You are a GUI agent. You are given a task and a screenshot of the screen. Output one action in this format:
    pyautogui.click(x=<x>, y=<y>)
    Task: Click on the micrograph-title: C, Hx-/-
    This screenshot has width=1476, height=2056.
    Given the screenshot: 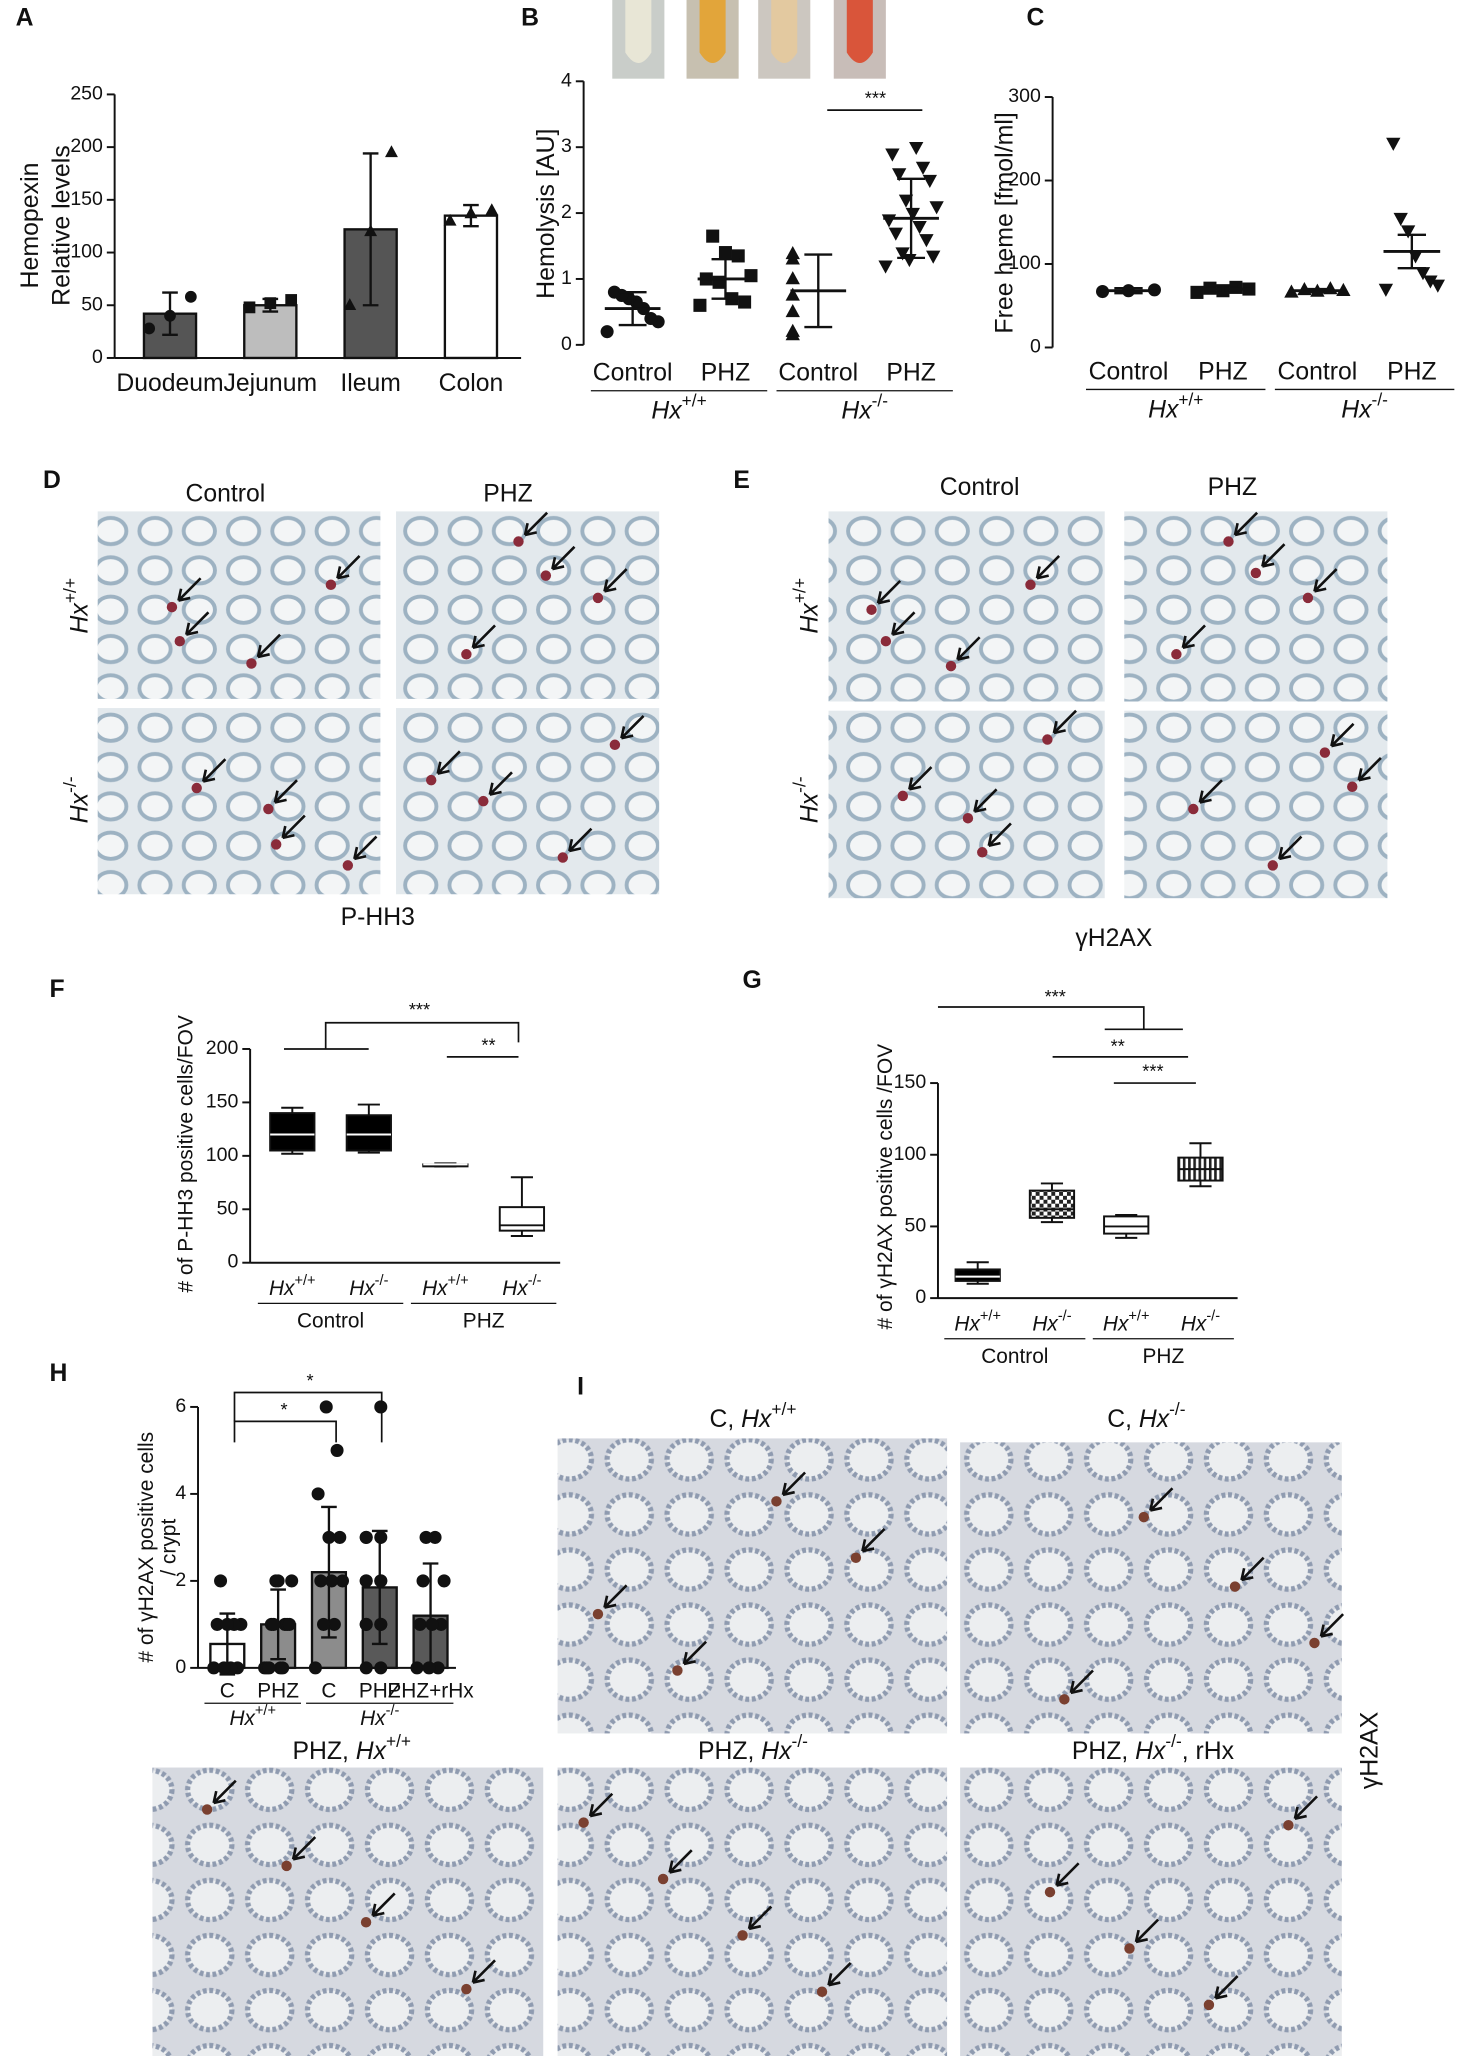 What is the action you would take?
    pyautogui.click(x=1146, y=1416)
    